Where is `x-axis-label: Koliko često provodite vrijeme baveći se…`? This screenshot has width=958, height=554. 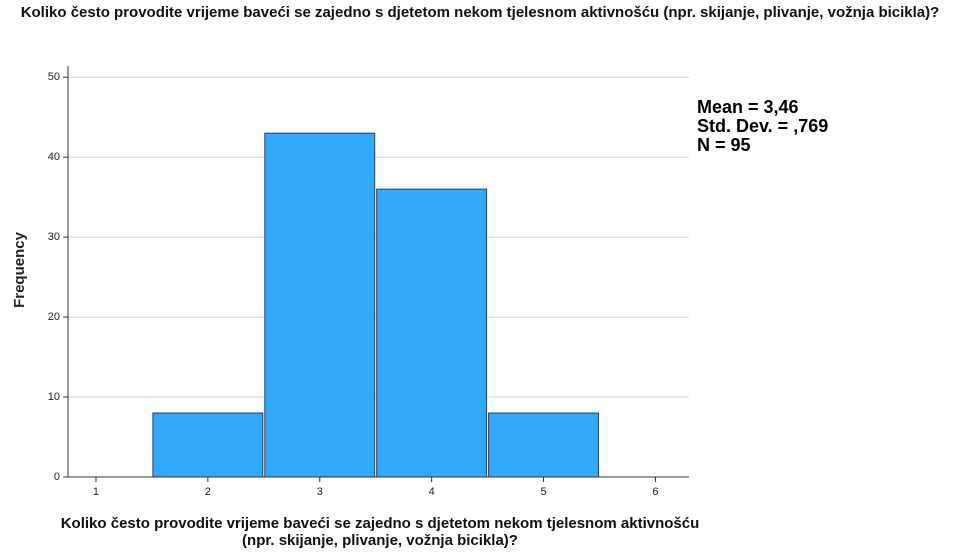 x-axis-label: Koliko često provodite vrijeme baveći se… is located at coordinates (380, 532).